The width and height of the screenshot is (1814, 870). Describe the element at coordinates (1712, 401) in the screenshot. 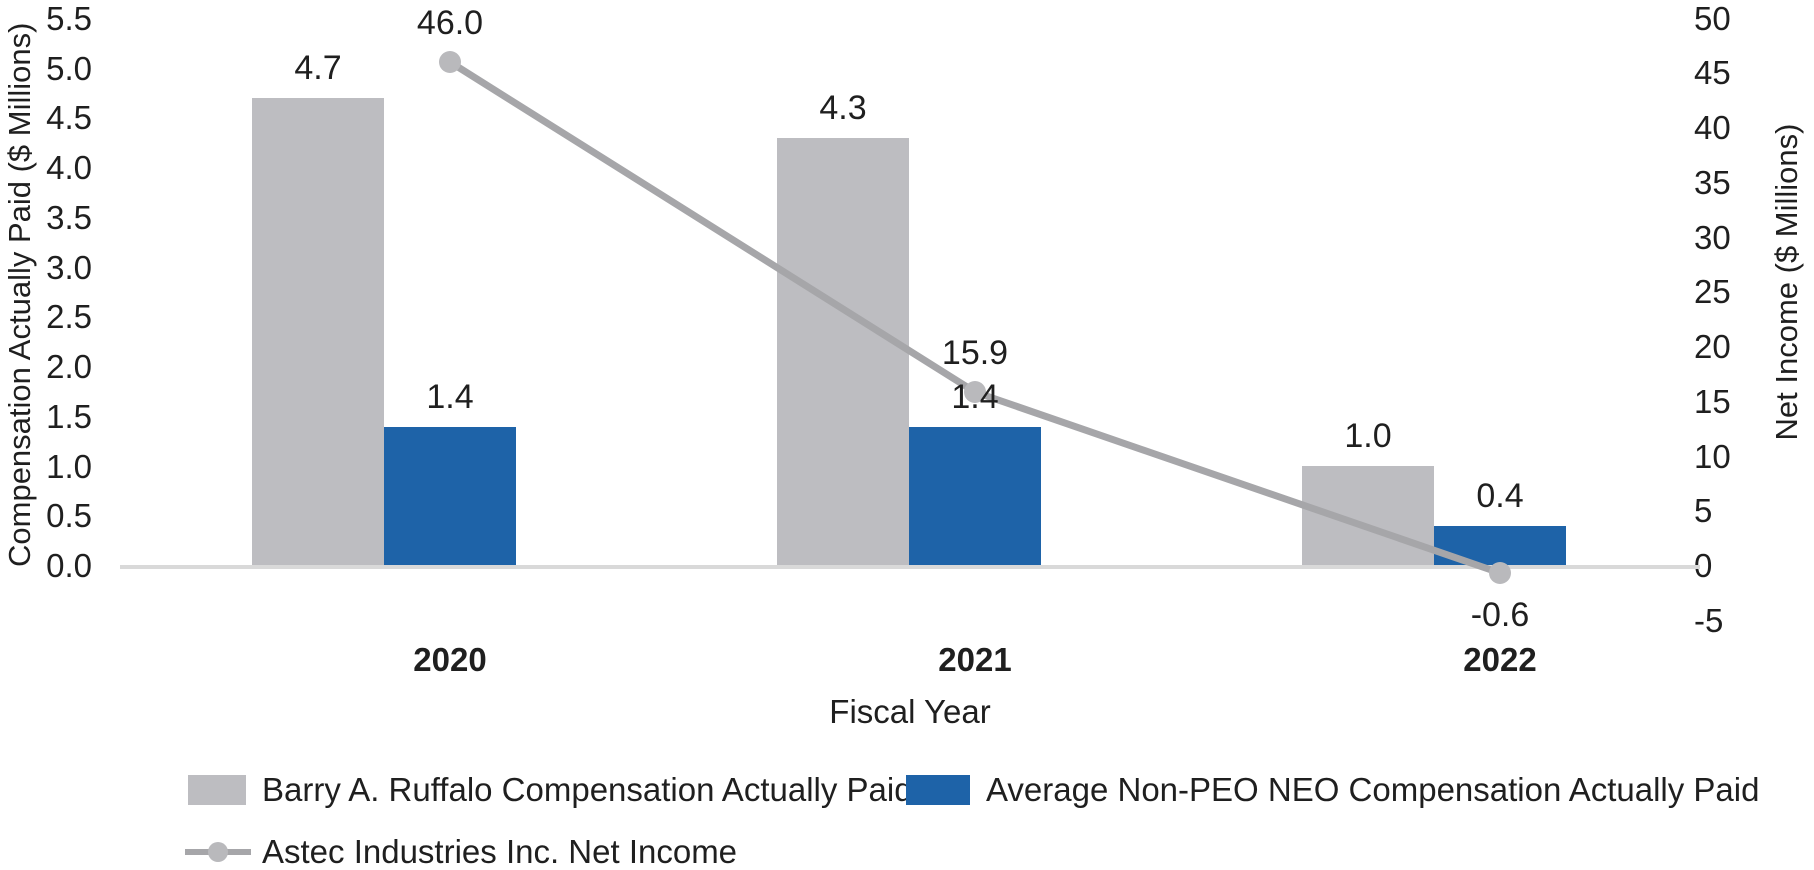

I see `right-axis-tick: 15` at that location.